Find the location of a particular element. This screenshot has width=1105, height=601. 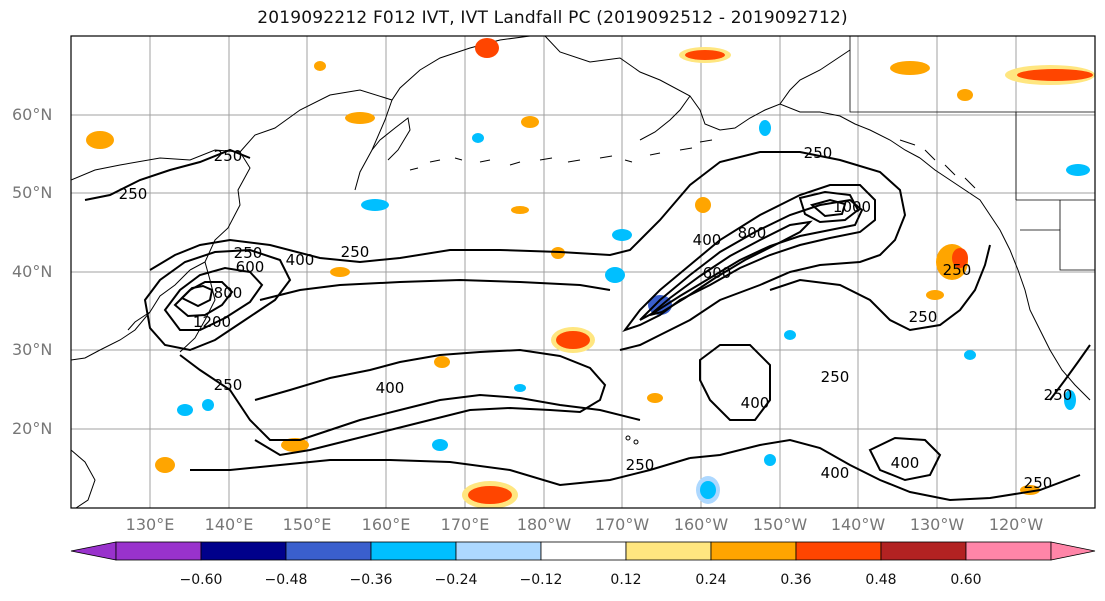

lon-label: 170°W is located at coordinates (622, 524).